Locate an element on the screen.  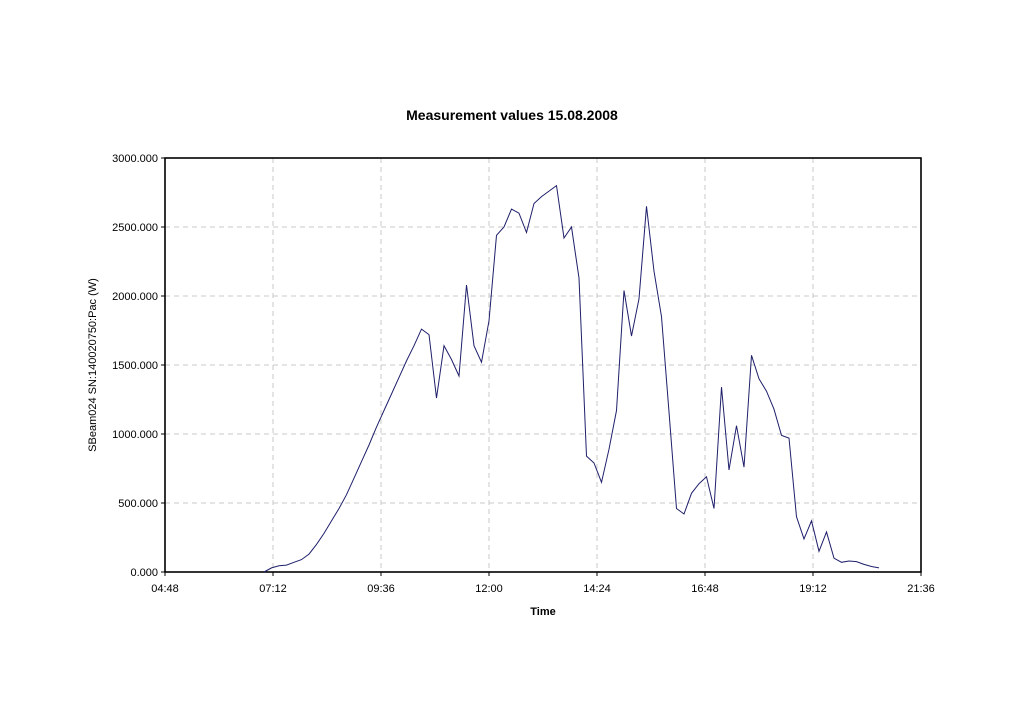
x-tick-label: 12:00 is located at coordinates (489, 589).